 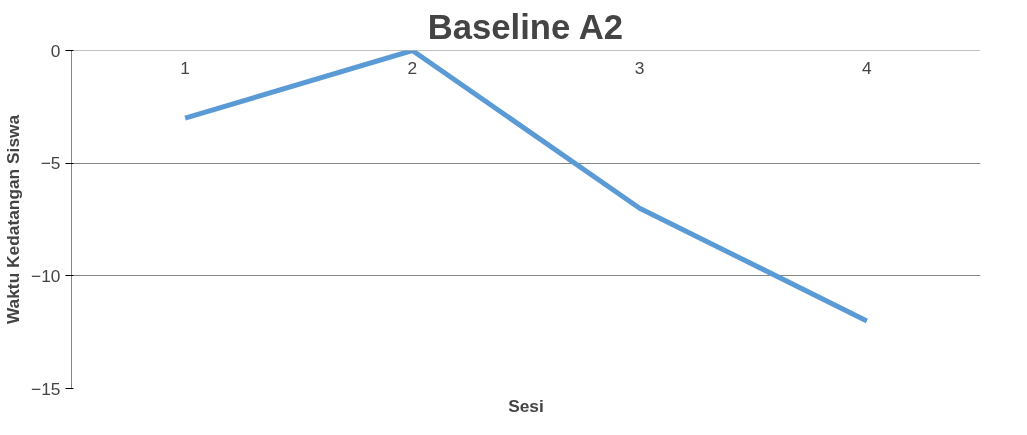 What do you see at coordinates (639, 67) in the screenshot?
I see `x-tick-label: 3` at bounding box center [639, 67].